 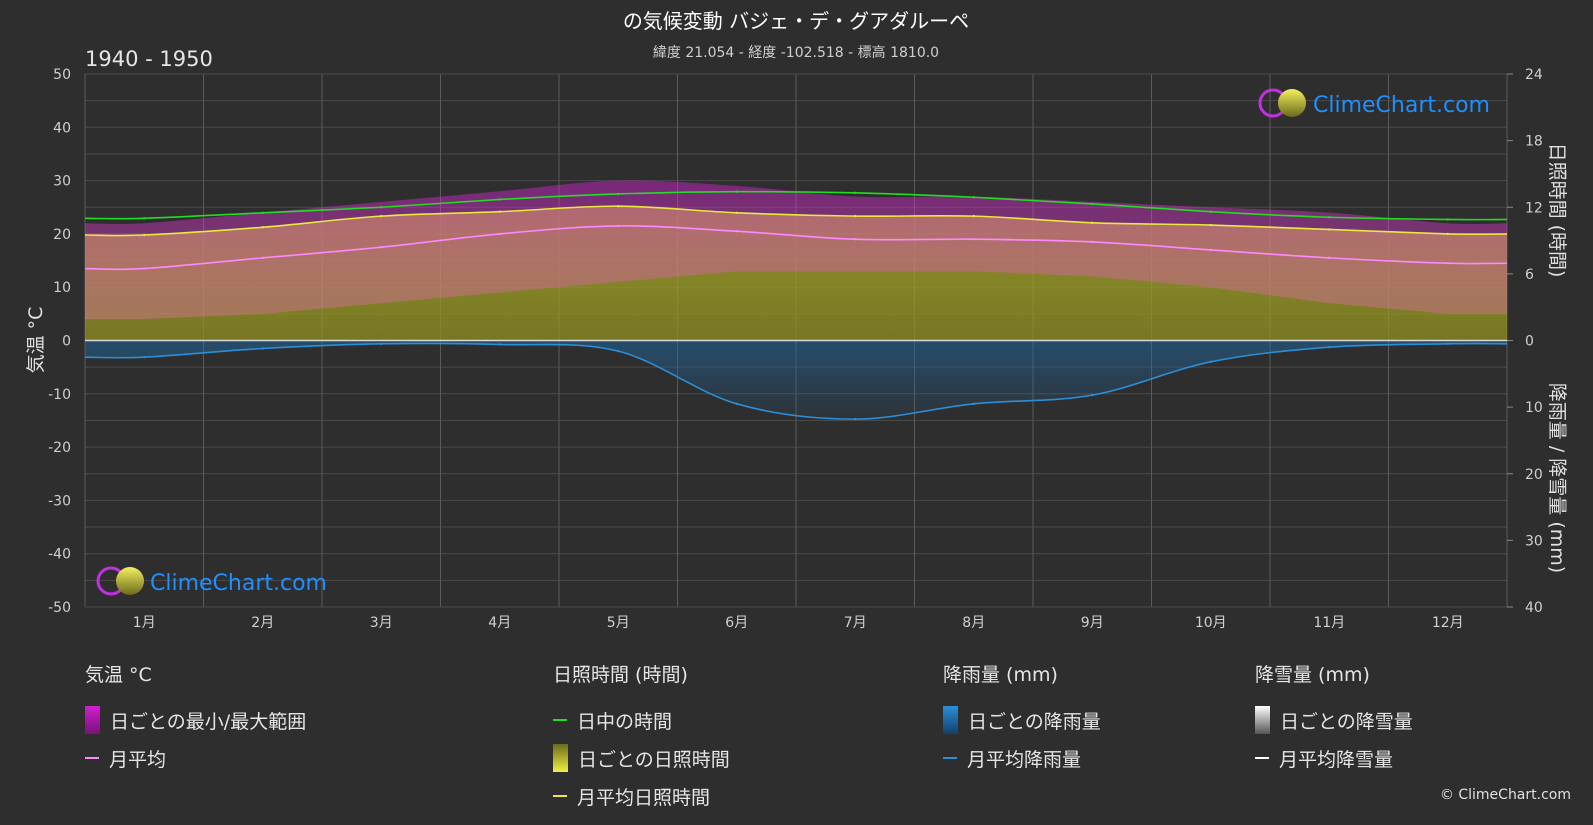 I want to click on y-right-tick-label: 12, so click(x=1534, y=208).